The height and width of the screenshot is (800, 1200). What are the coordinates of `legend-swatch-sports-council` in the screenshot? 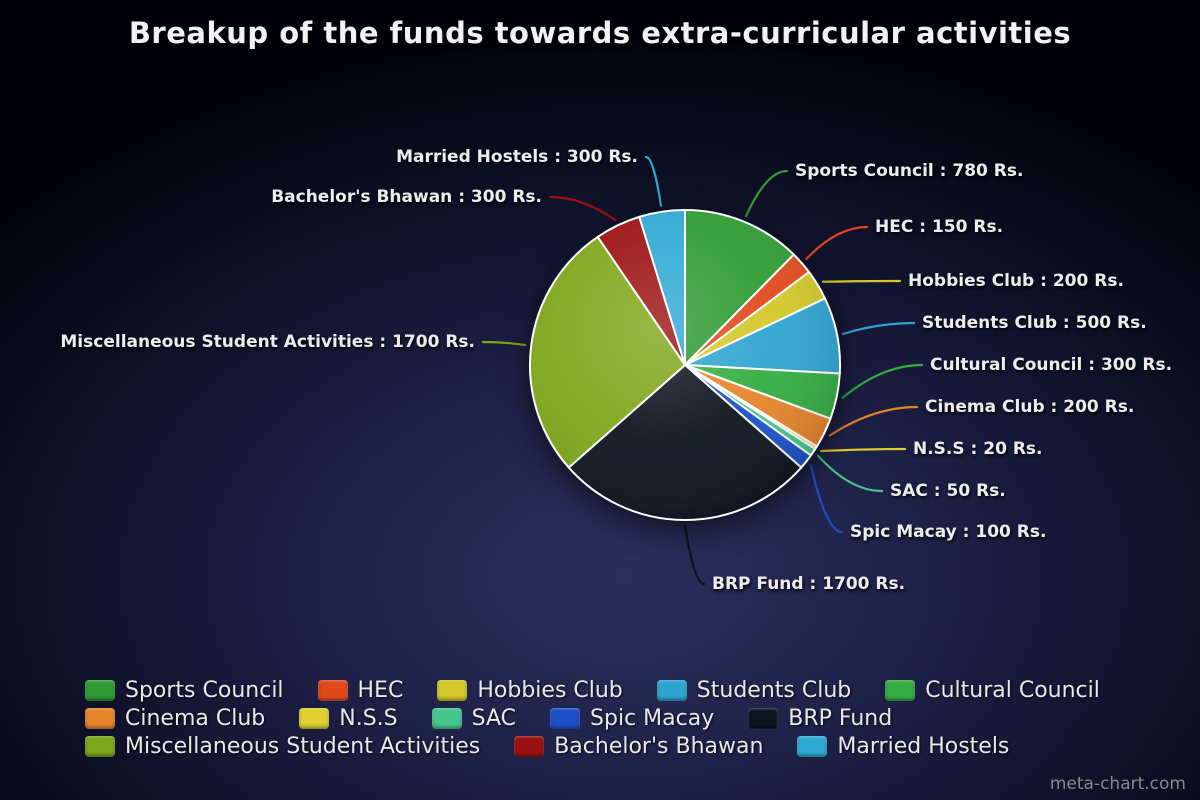 It's located at (100, 690).